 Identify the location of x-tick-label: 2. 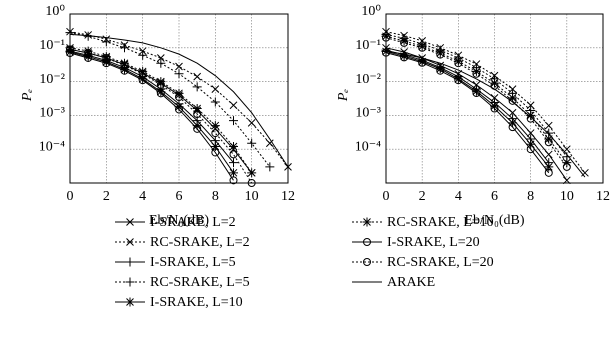
(106, 196).